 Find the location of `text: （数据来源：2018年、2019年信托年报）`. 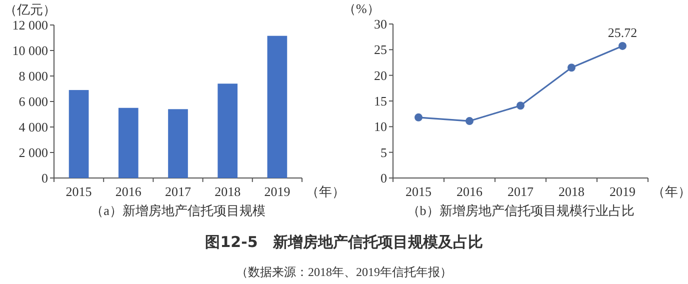

text: （数据来源：2018年、2019年信托年报） is located at coordinates (344, 272).